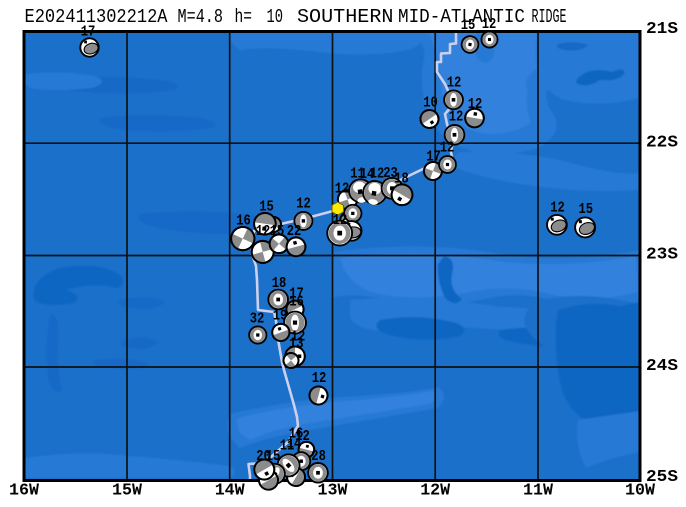  What do you see at coordinates (296, 344) in the screenshot?
I see `svg-text: 13` at bounding box center [296, 344].